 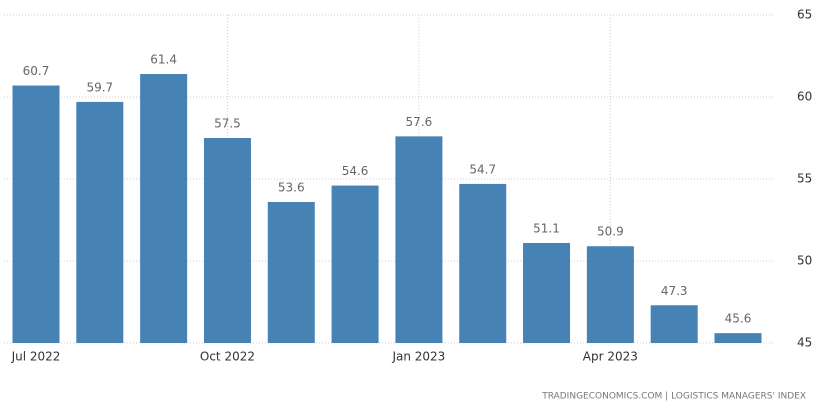 I want to click on value-label: 57.6, so click(x=419, y=122).